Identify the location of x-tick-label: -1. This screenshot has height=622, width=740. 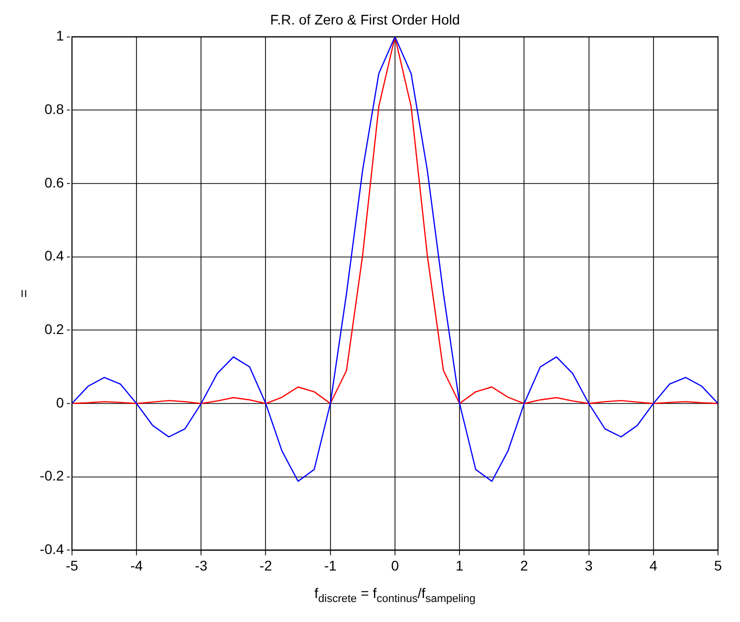
(330, 565).